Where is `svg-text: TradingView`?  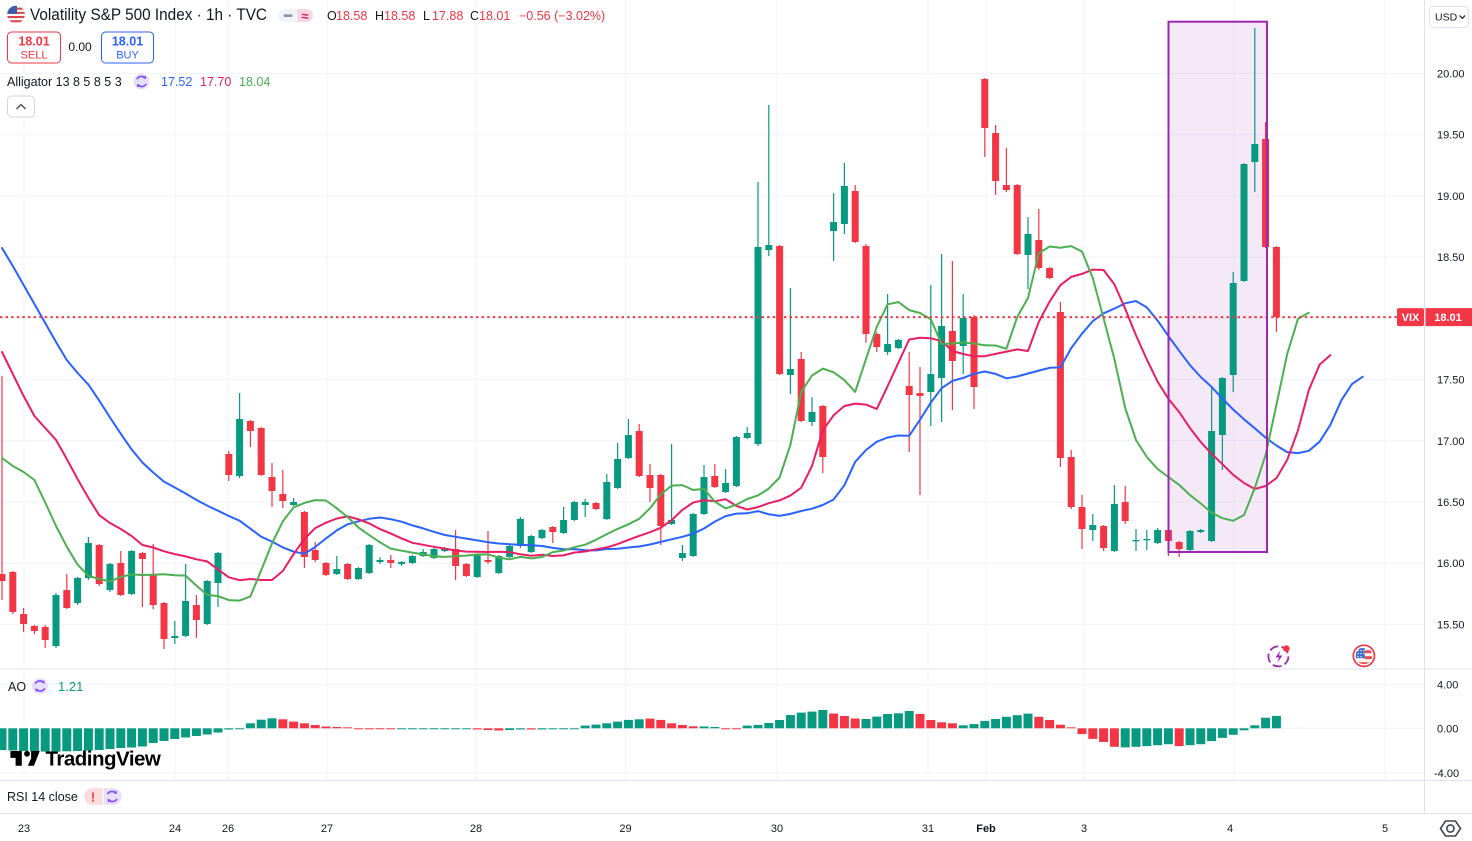 svg-text: TradingView is located at coordinates (103, 759).